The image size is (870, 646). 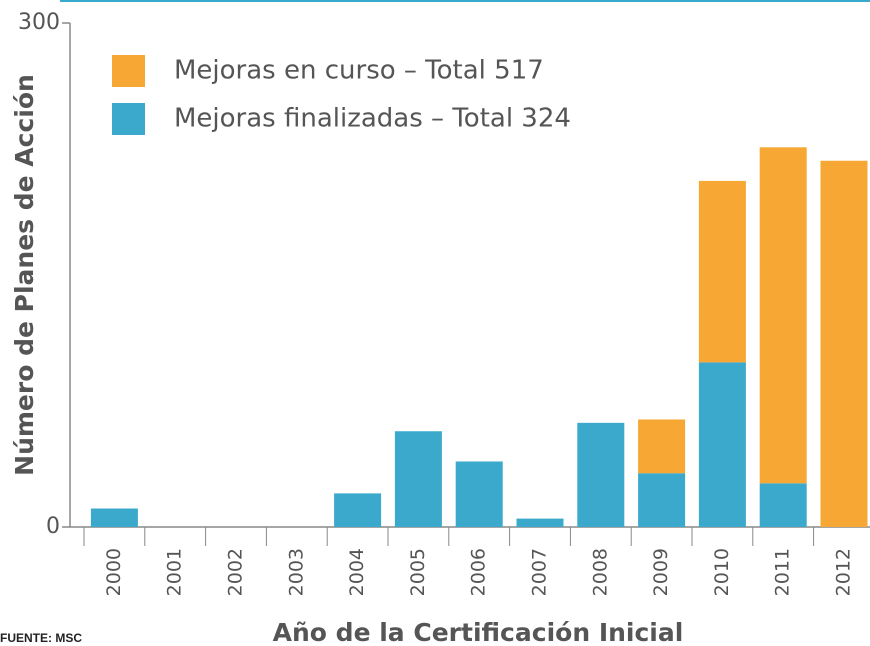 What do you see at coordinates (478, 632) in the screenshot?
I see `x-axis-title: Año de la Certificación Inicial` at bounding box center [478, 632].